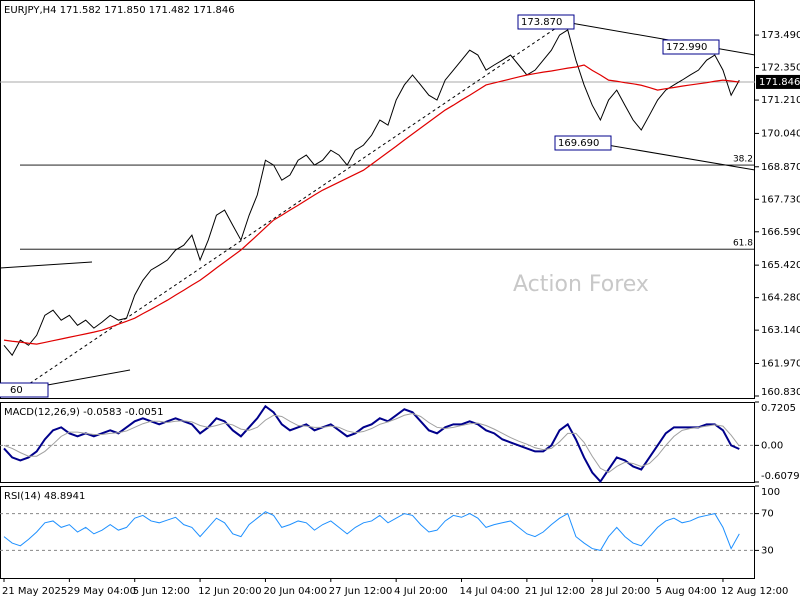 This screenshot has width=800, height=600. Describe the element at coordinates (780, 330) in the screenshot. I see `y-tick-label: 163.140` at that location.